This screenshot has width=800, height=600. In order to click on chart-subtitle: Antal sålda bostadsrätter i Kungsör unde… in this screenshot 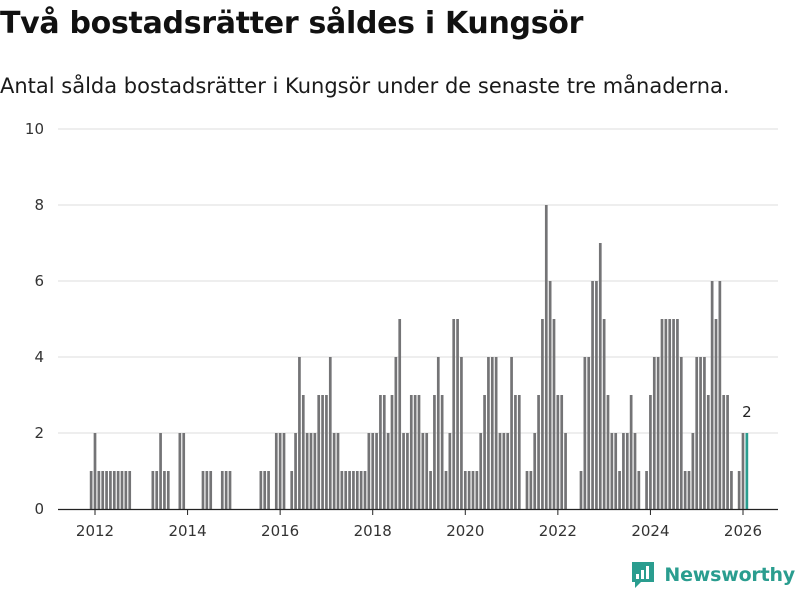, I will do `click(365, 86)`.